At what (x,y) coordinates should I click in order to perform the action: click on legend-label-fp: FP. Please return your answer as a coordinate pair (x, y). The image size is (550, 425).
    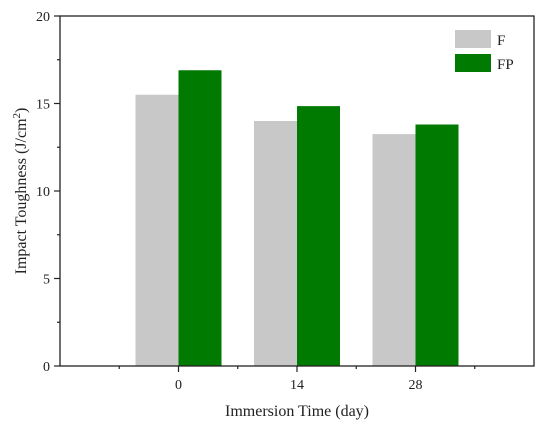
    Looking at the image, I should click on (505, 65).